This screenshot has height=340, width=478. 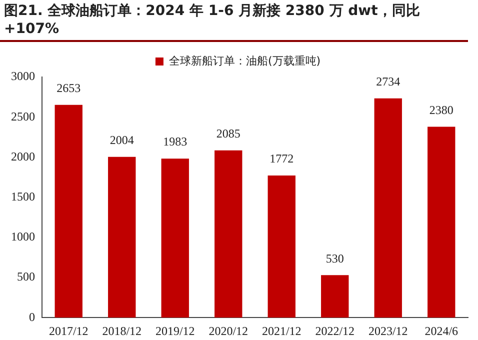 What do you see at coordinates (228, 331) in the screenshot?
I see `x-tick-label: 2020/12` at bounding box center [228, 331].